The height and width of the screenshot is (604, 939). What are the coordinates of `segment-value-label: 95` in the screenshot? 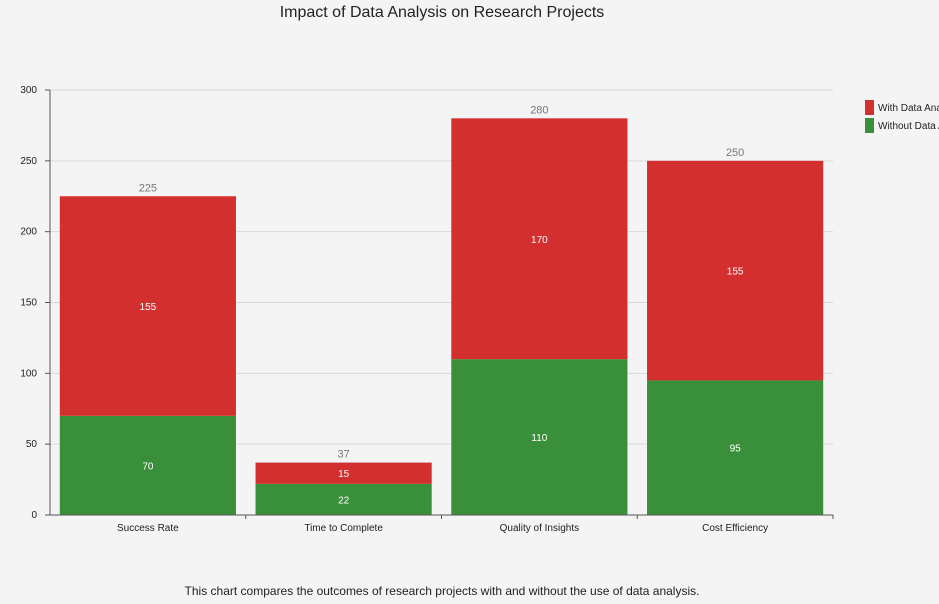 It's located at (736, 449).